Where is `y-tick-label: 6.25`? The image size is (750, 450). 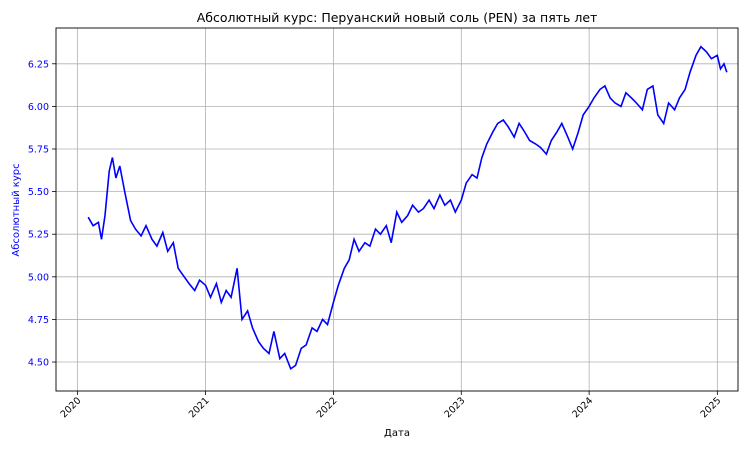
y-tick-label: 6.25 is located at coordinates (38, 64).